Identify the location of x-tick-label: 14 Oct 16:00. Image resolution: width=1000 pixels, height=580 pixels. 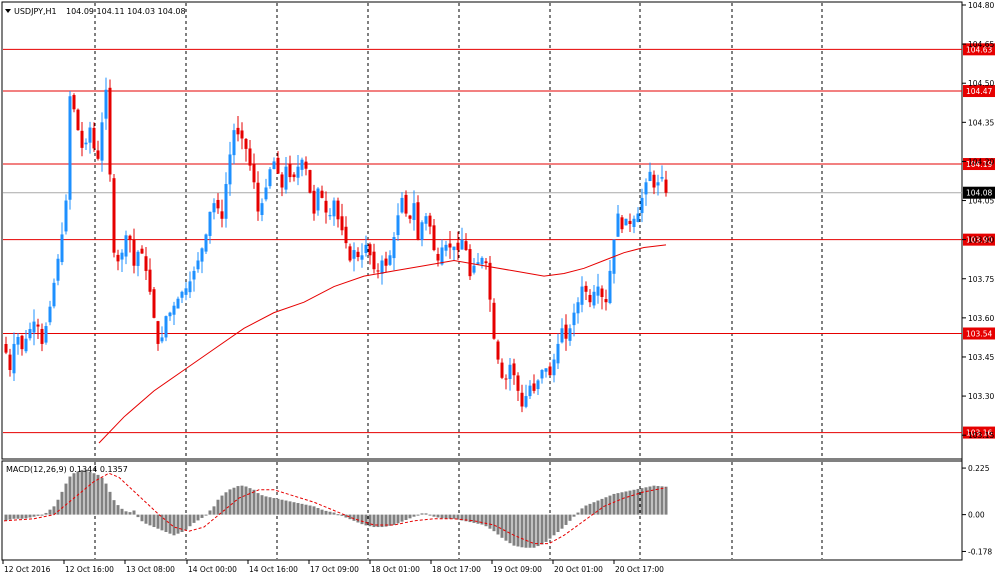
(273, 569).